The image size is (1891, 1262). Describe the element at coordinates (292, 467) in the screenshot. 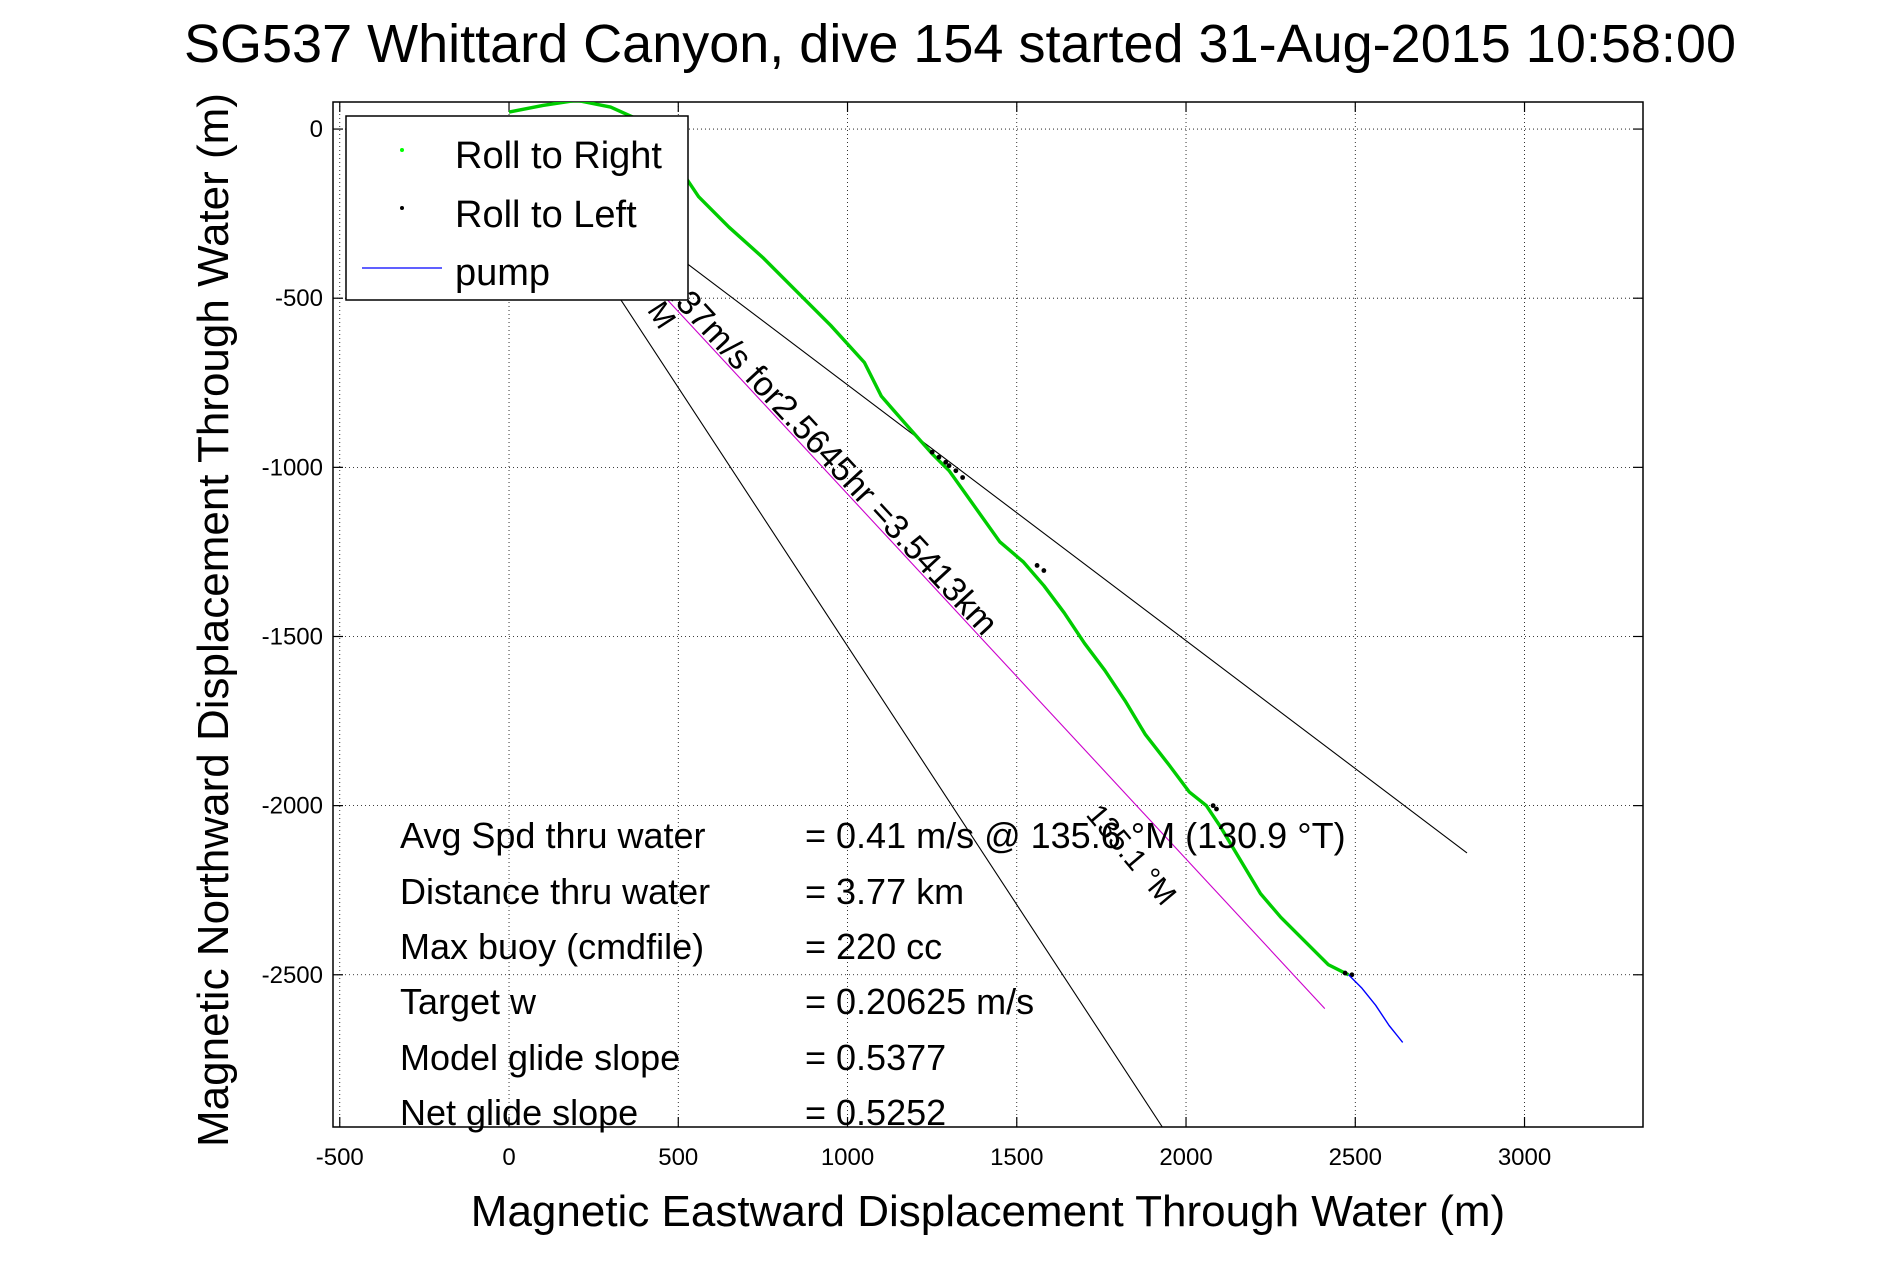

I see `y-tick-label: -1000` at that location.